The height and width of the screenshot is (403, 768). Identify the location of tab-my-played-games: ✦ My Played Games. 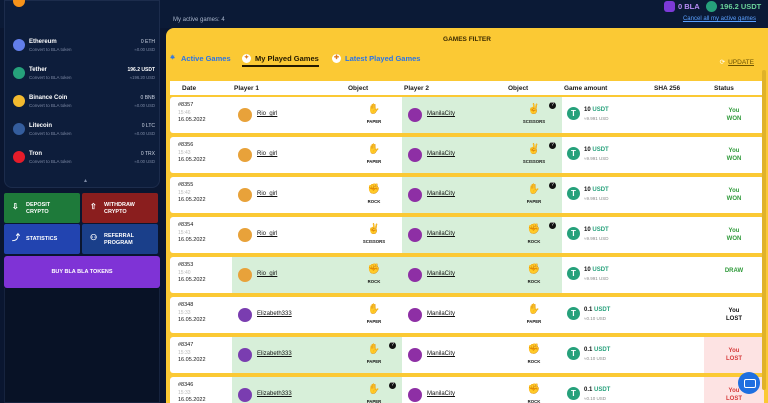
(280, 60).